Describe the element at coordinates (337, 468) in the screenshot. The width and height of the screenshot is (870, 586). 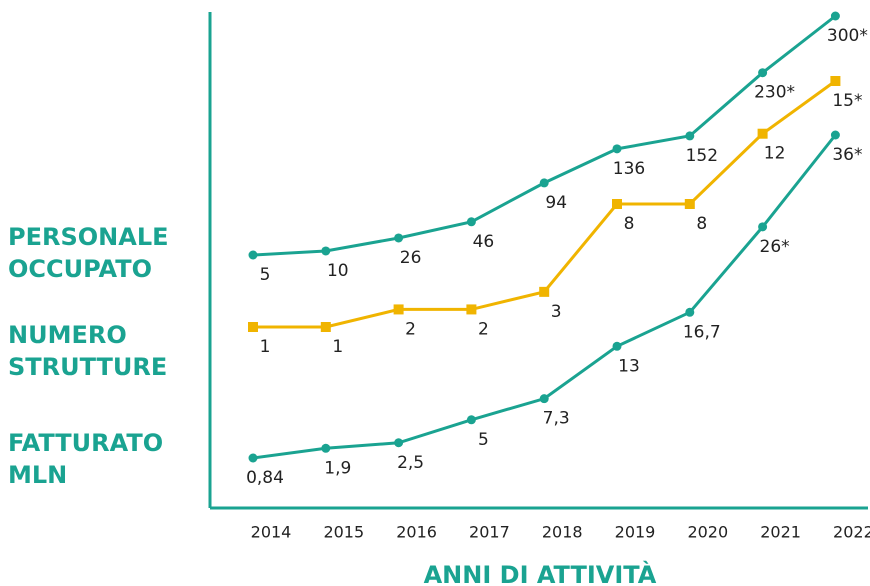
I see `data-label: 1,9` at that location.